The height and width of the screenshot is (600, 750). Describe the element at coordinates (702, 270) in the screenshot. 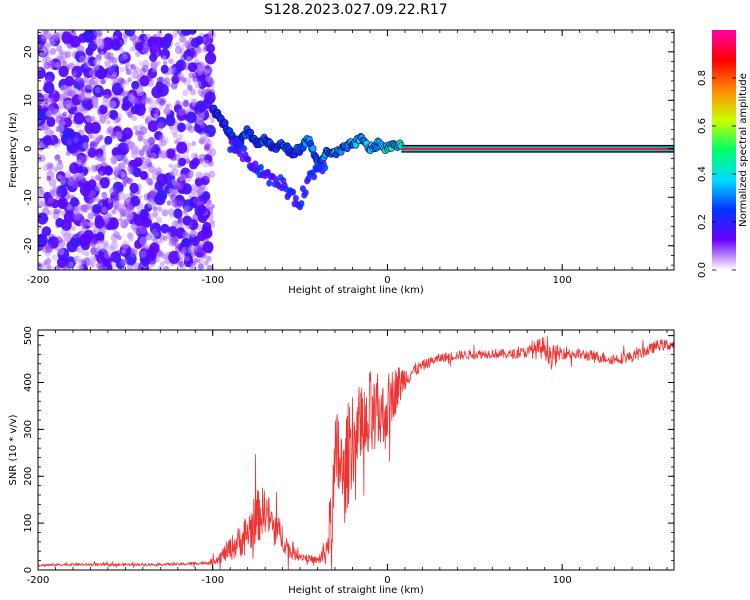

I see `colorbar-tick-label: 0.0` at that location.